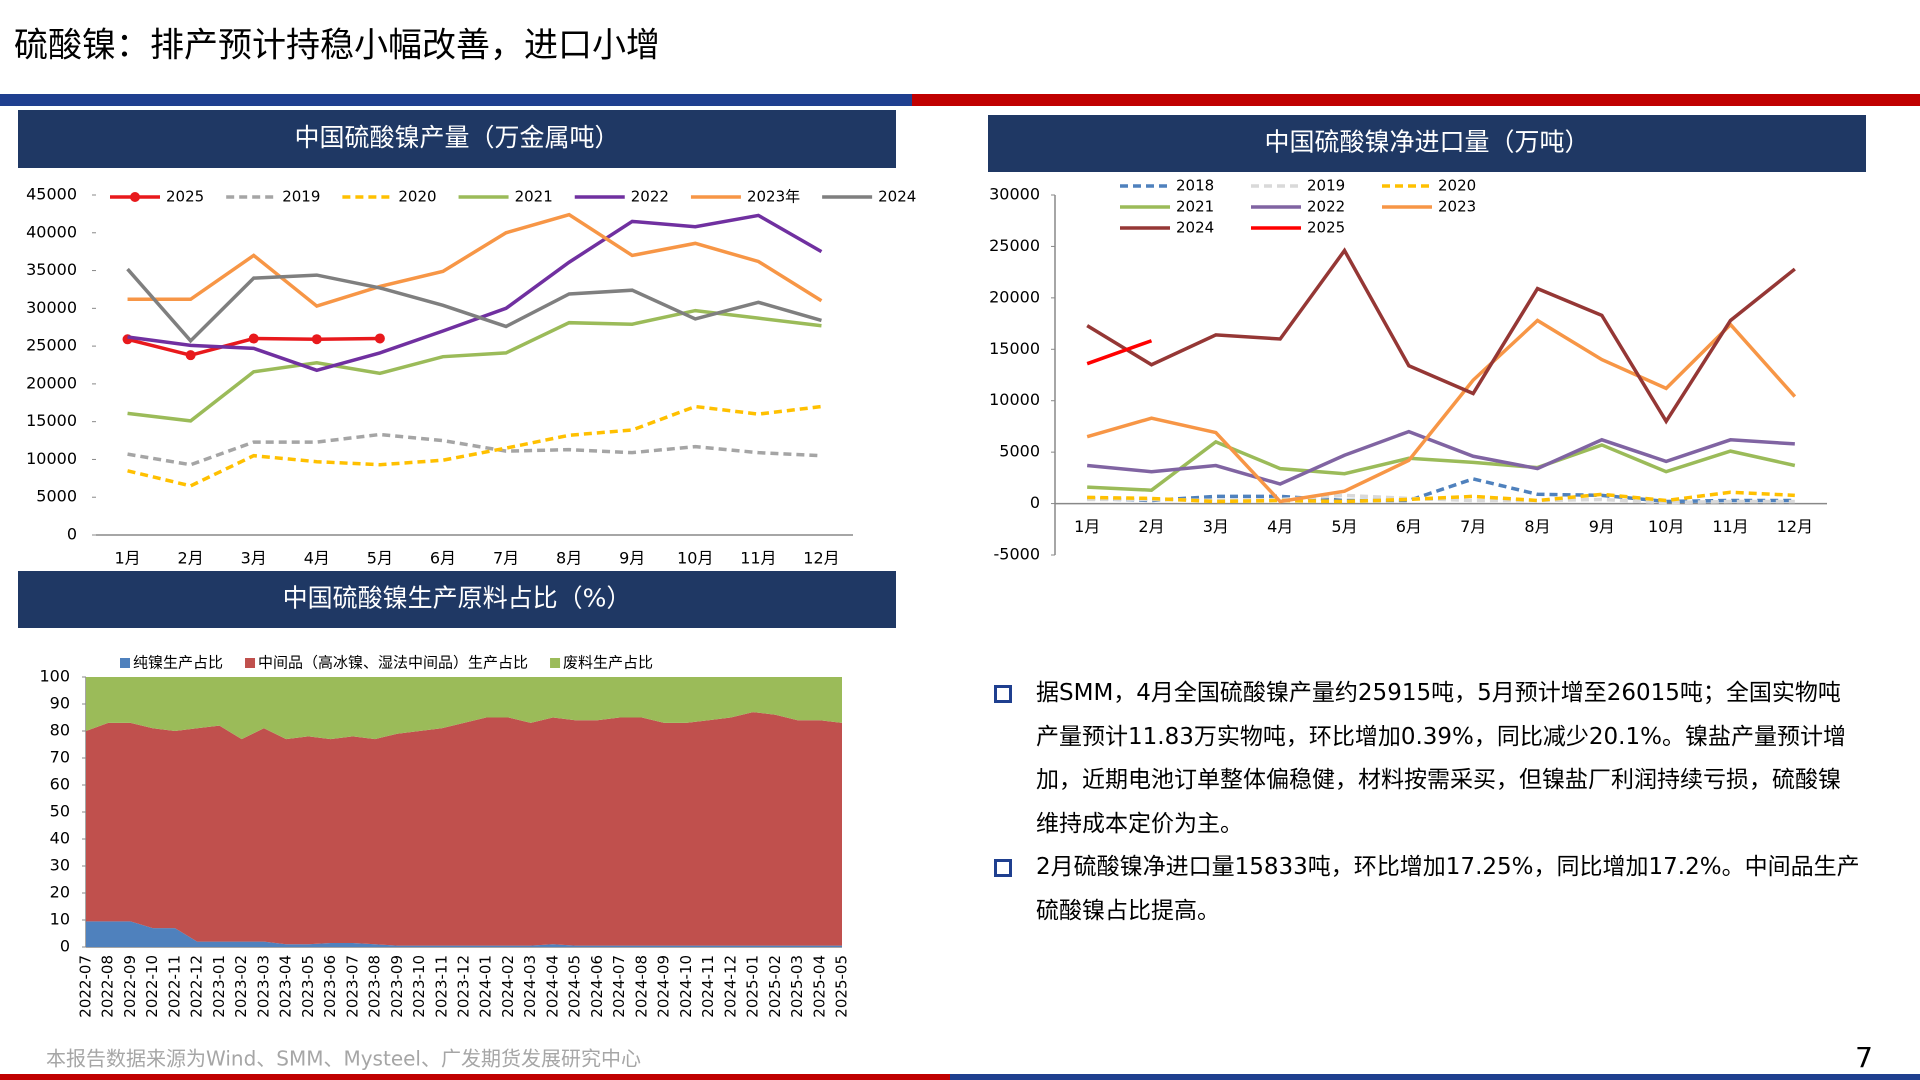 The height and width of the screenshot is (1080, 1920). What do you see at coordinates (54, 676) in the screenshot?
I see `y-tick-label: 100` at bounding box center [54, 676].